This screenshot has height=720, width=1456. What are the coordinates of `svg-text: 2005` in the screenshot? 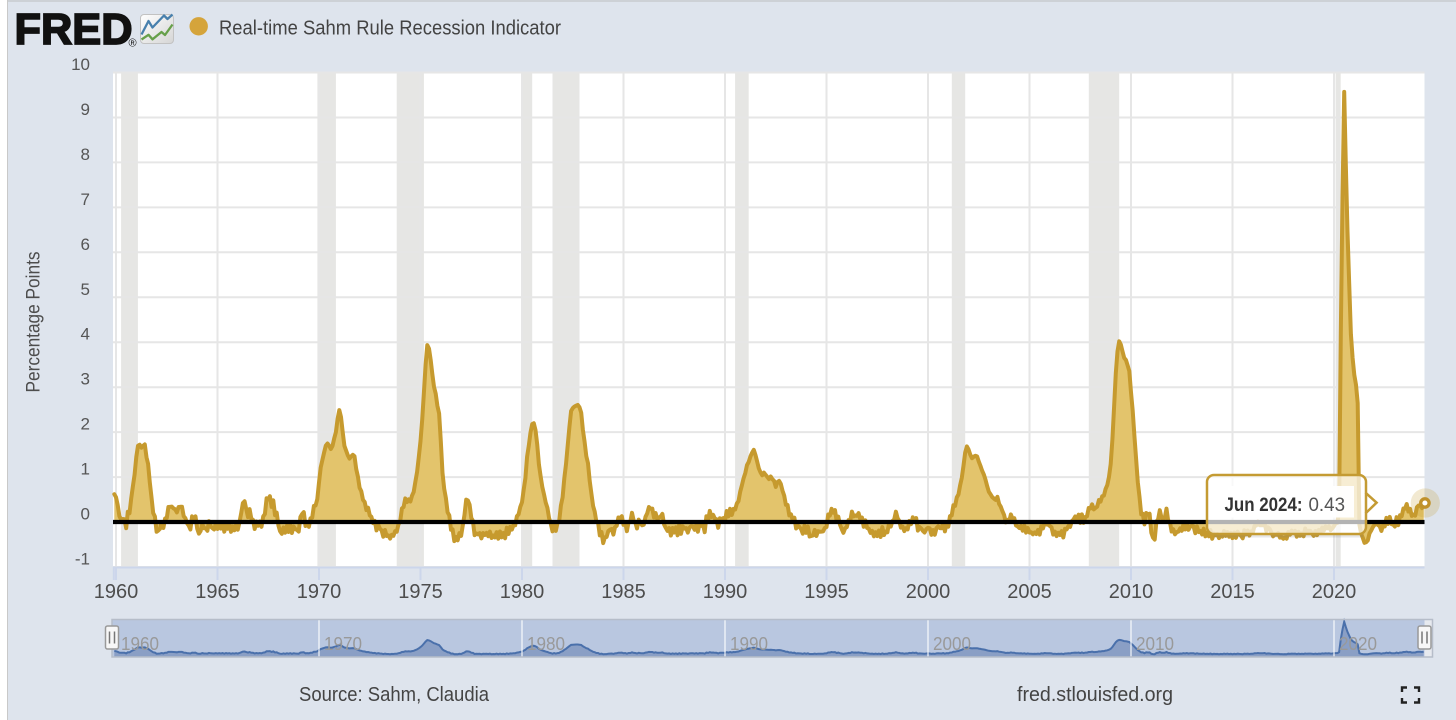 It's located at (1029, 592).